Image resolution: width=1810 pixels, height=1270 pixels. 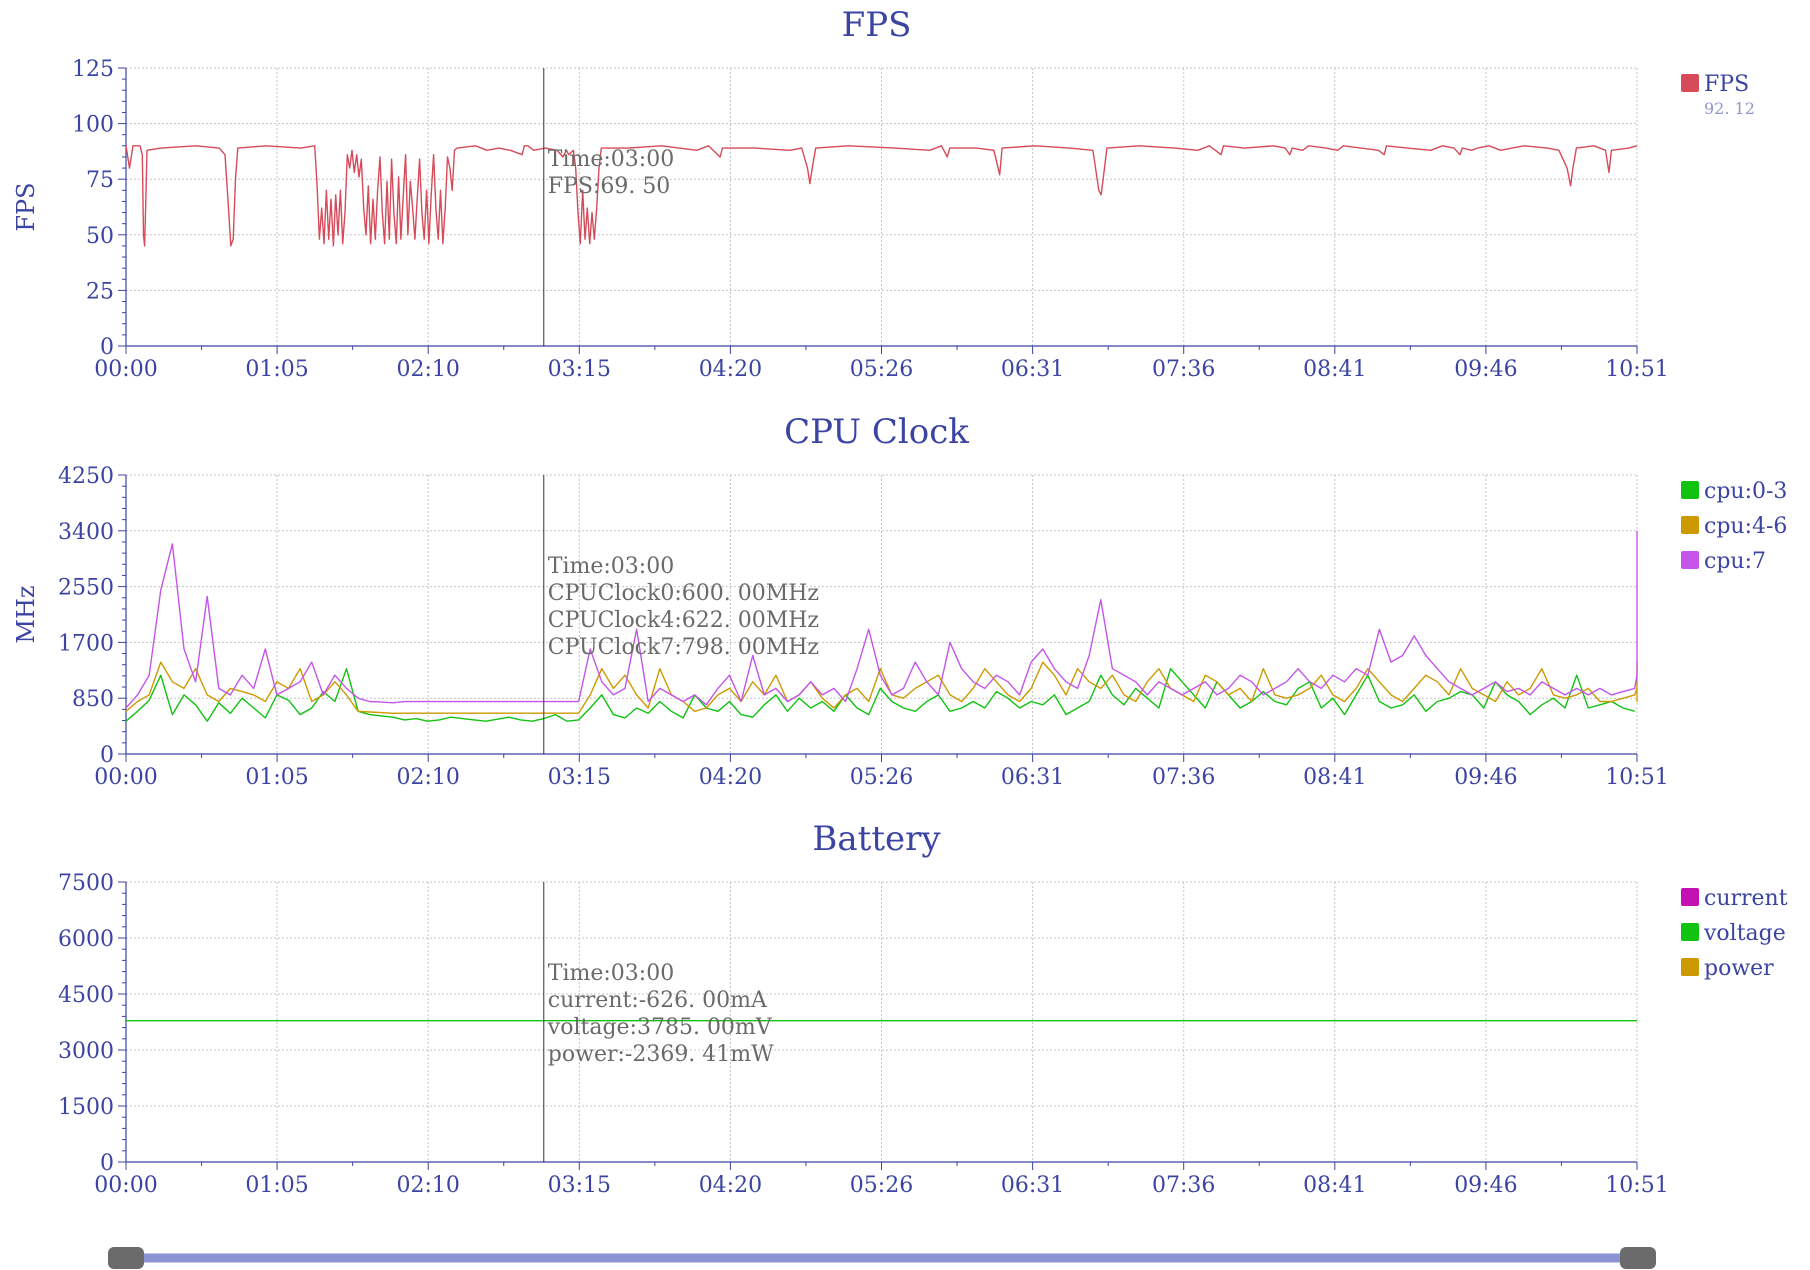 What do you see at coordinates (86, 643) in the screenshot?
I see `y-tick-label: 1700` at bounding box center [86, 643].